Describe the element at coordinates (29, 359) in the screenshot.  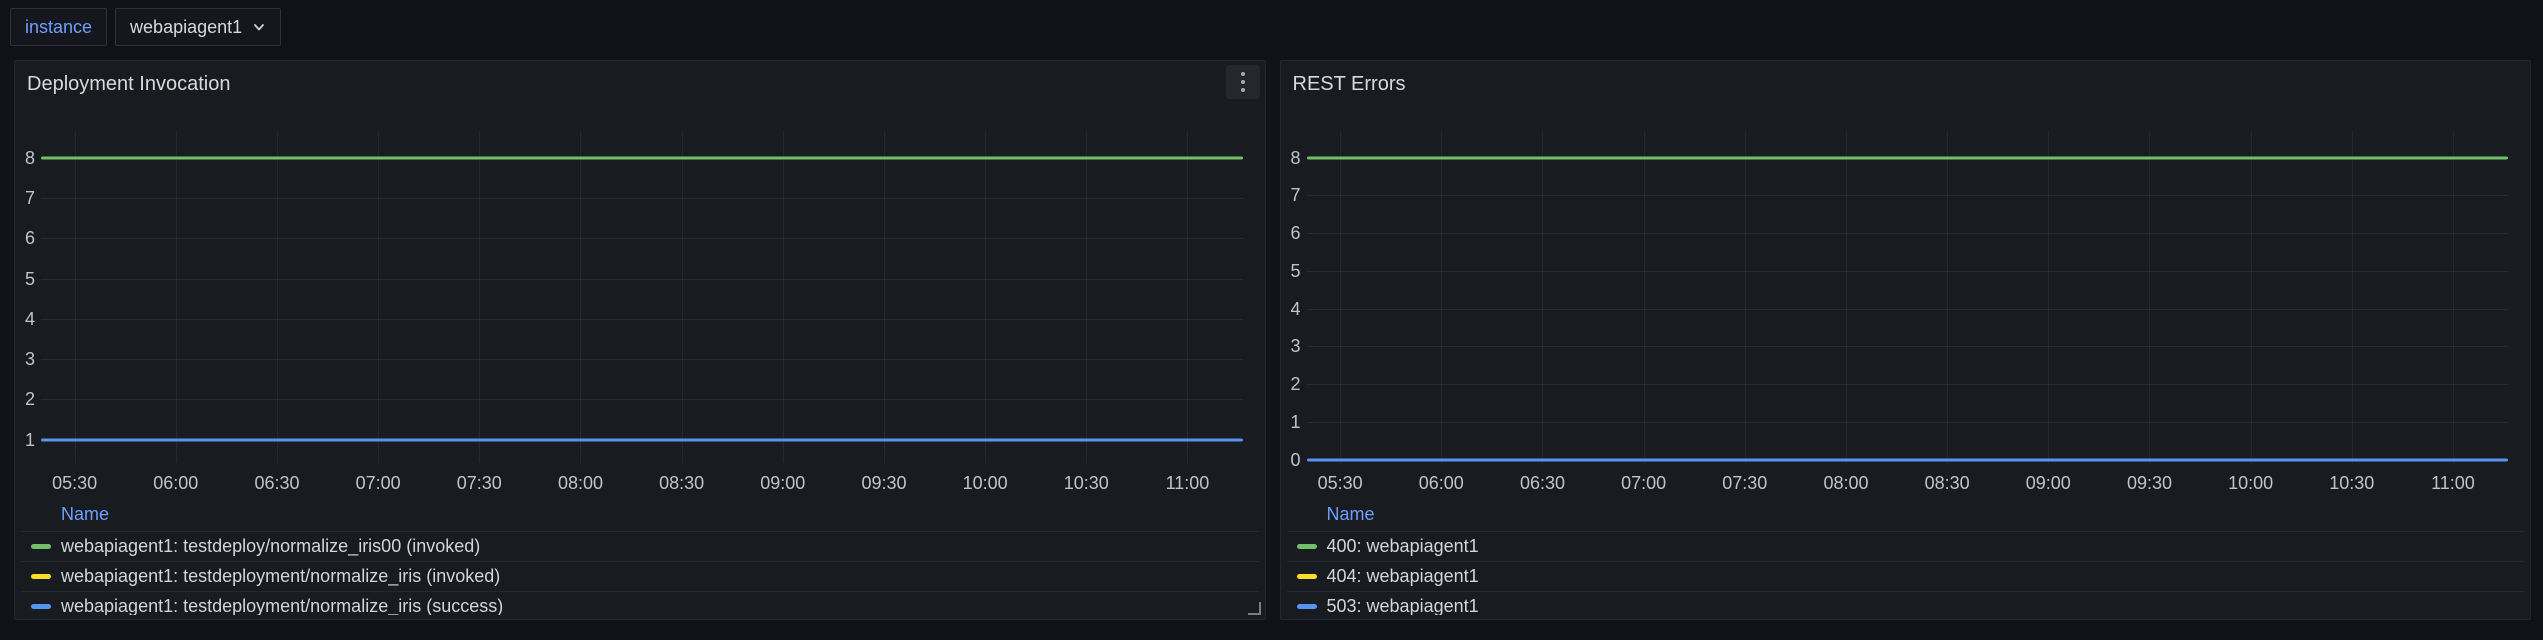
I see `y-tick-label: 3` at that location.